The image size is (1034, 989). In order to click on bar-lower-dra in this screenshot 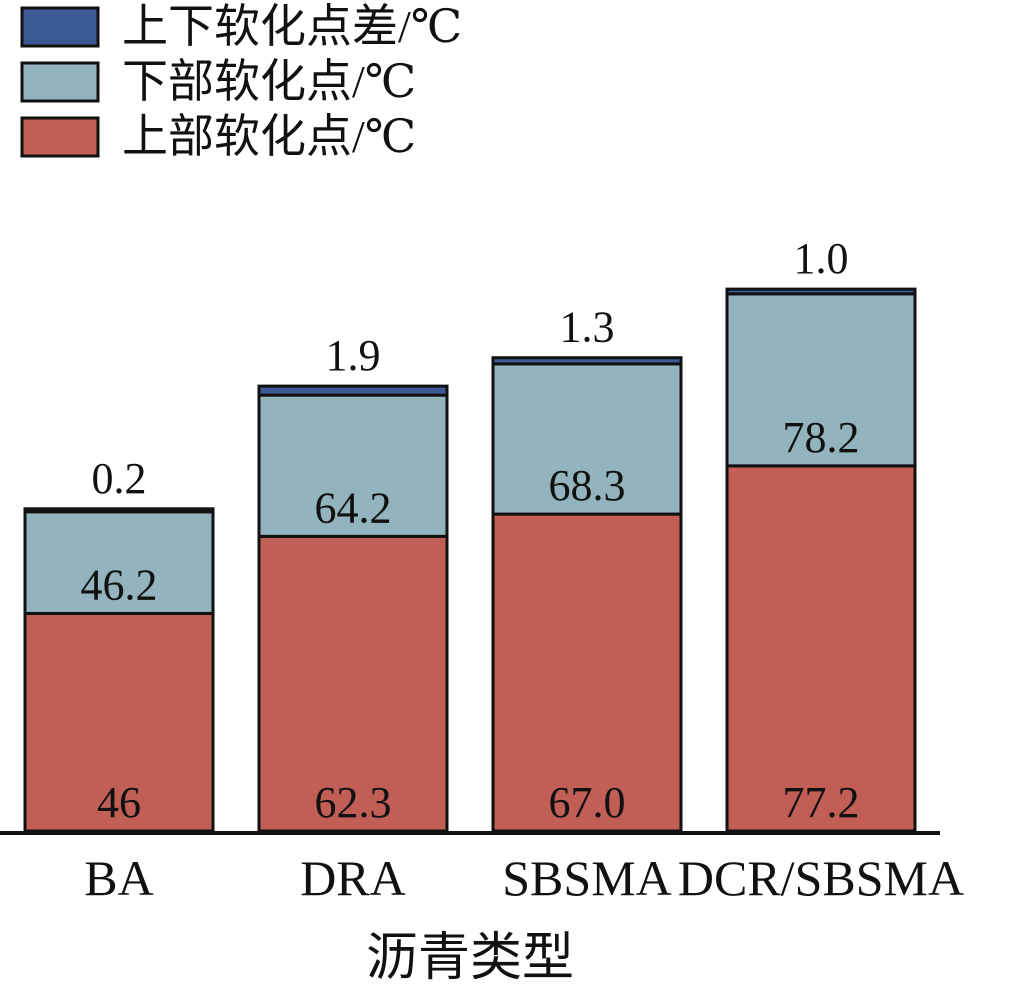, I will do `click(353, 465)`.